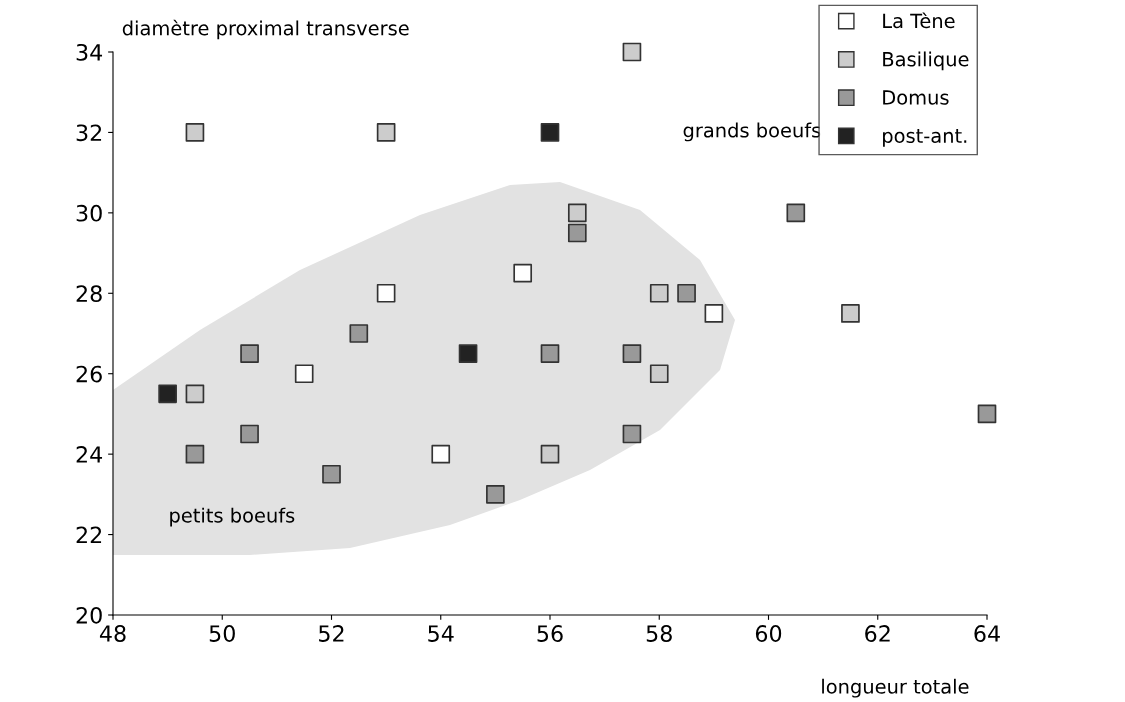 This screenshot has height=702, width=1125. What do you see at coordinates (925, 138) in the screenshot?
I see `legend-label: post-ant.` at bounding box center [925, 138].